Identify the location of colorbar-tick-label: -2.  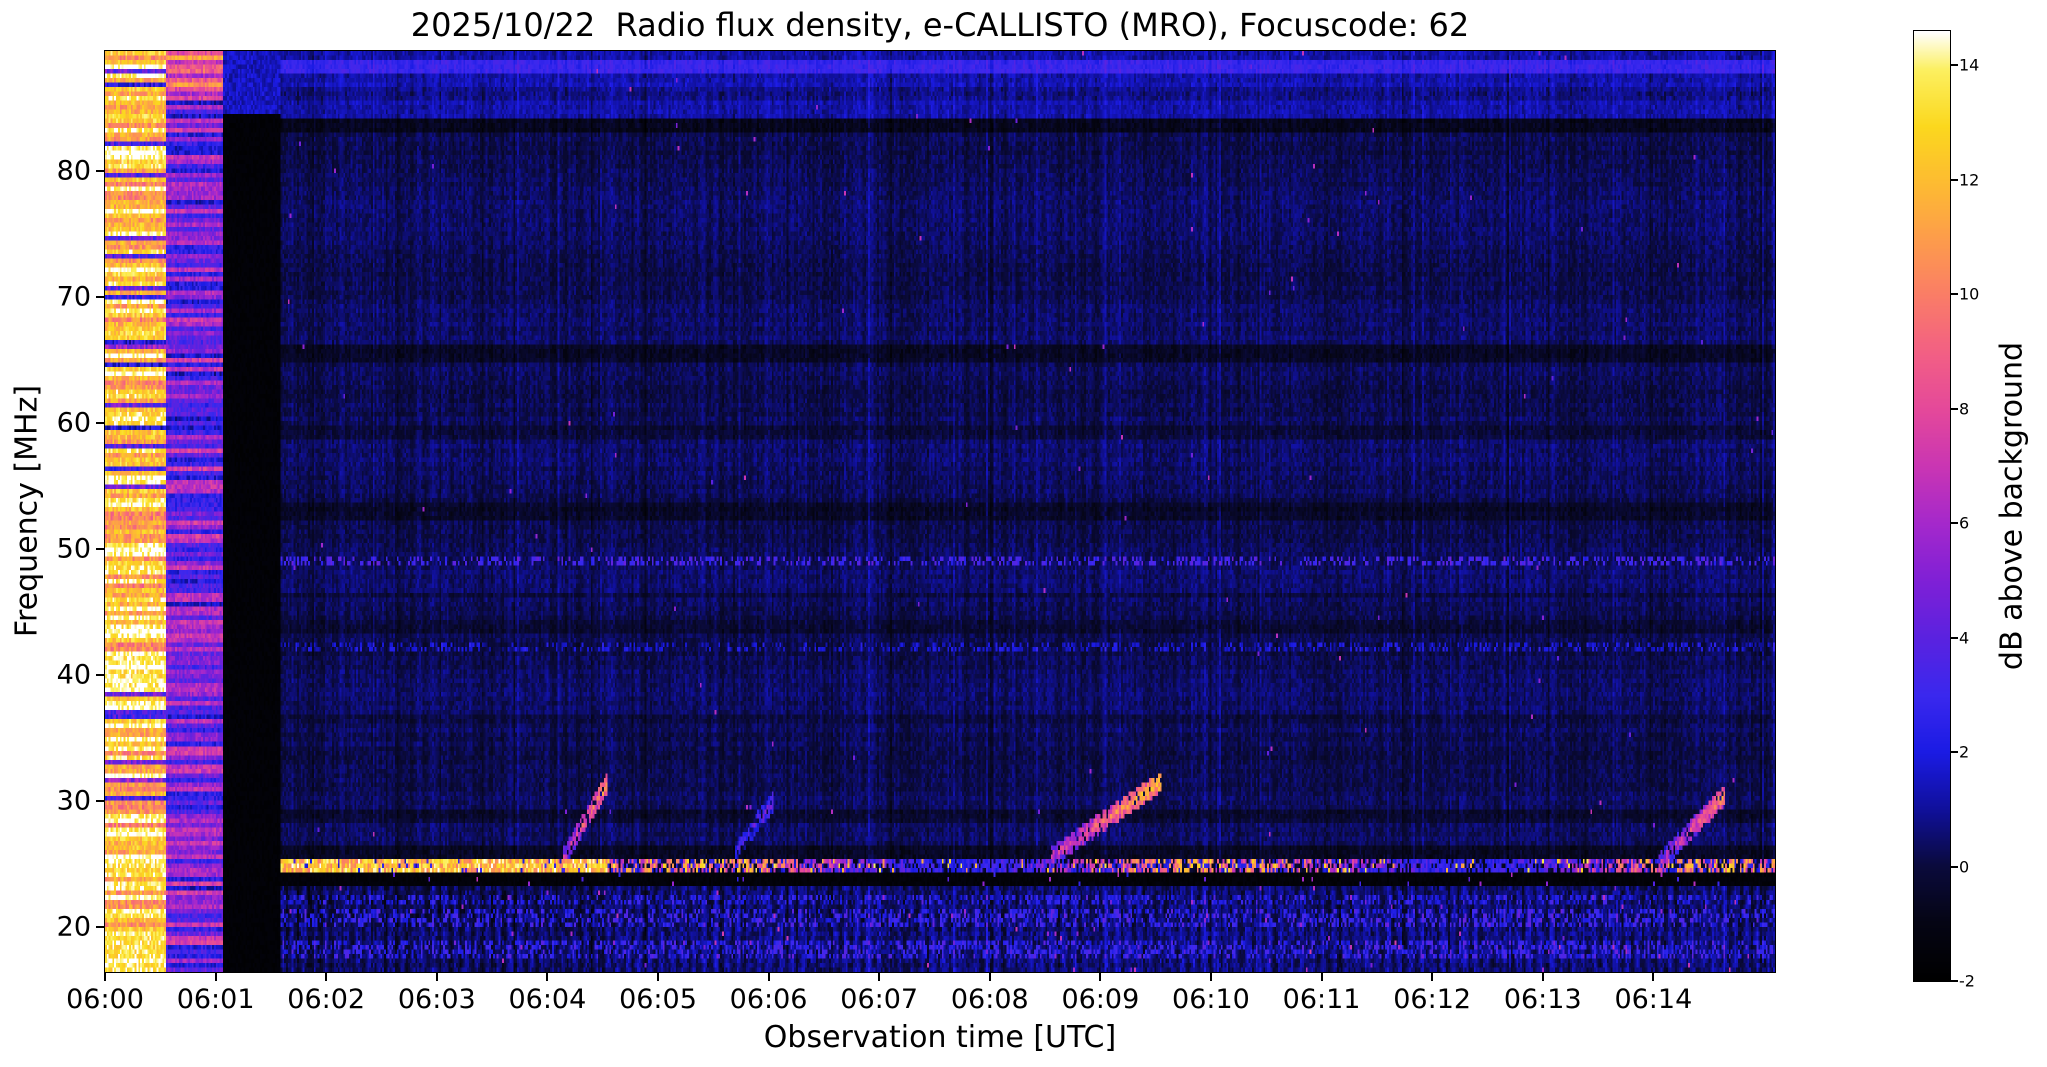
(1967, 981).